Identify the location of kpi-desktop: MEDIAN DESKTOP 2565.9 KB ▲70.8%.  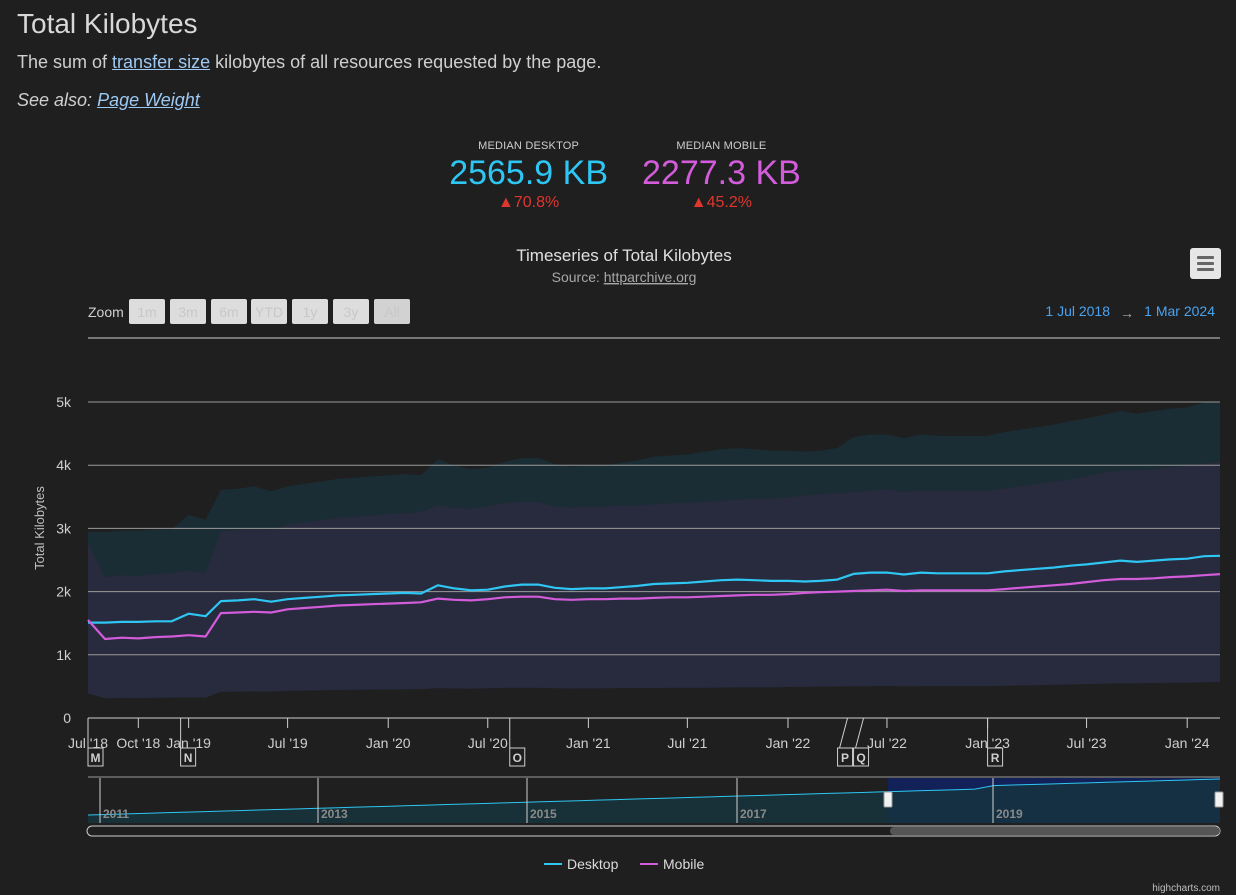
(528, 176).